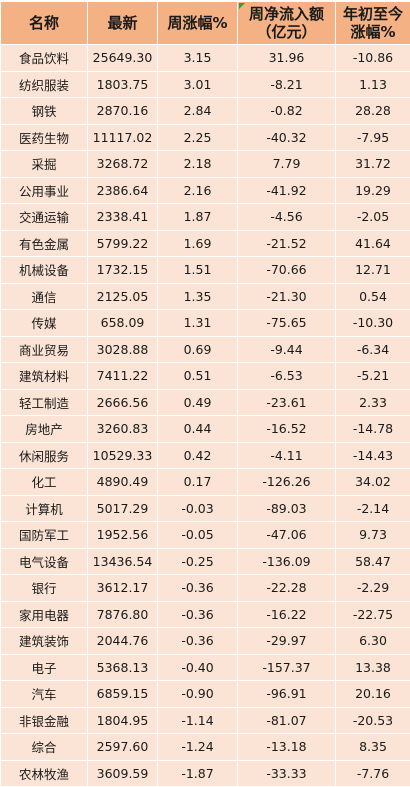 The height and width of the screenshot is (787, 410). Describe the element at coordinates (373, 455) in the screenshot. I see `ytd-change-cell: -14.43` at that location.